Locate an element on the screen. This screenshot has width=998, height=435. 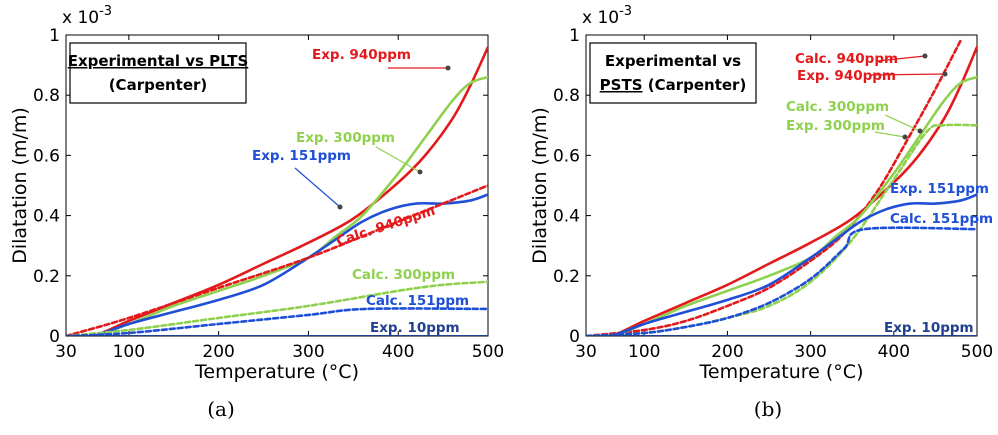
leader-line-calc-940ppm is located at coordinates (901, 58).